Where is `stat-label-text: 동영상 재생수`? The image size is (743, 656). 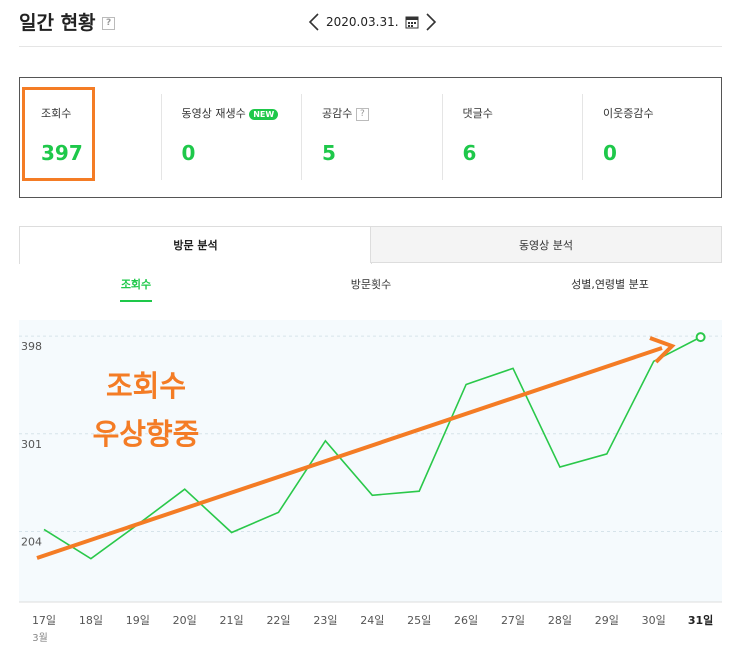
stat-label-text: 동영상 재생수 is located at coordinates (213, 113).